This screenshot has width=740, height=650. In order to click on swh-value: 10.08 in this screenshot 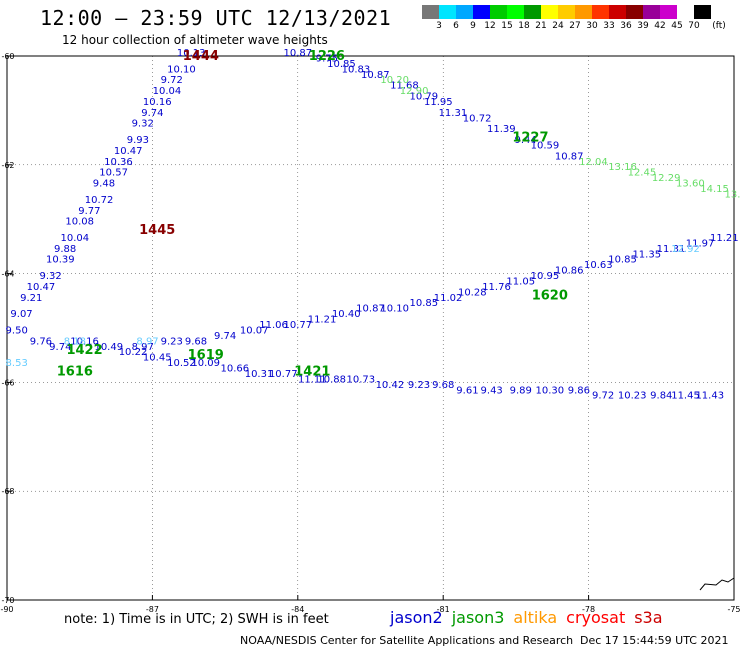, I will do `click(79, 222)`.